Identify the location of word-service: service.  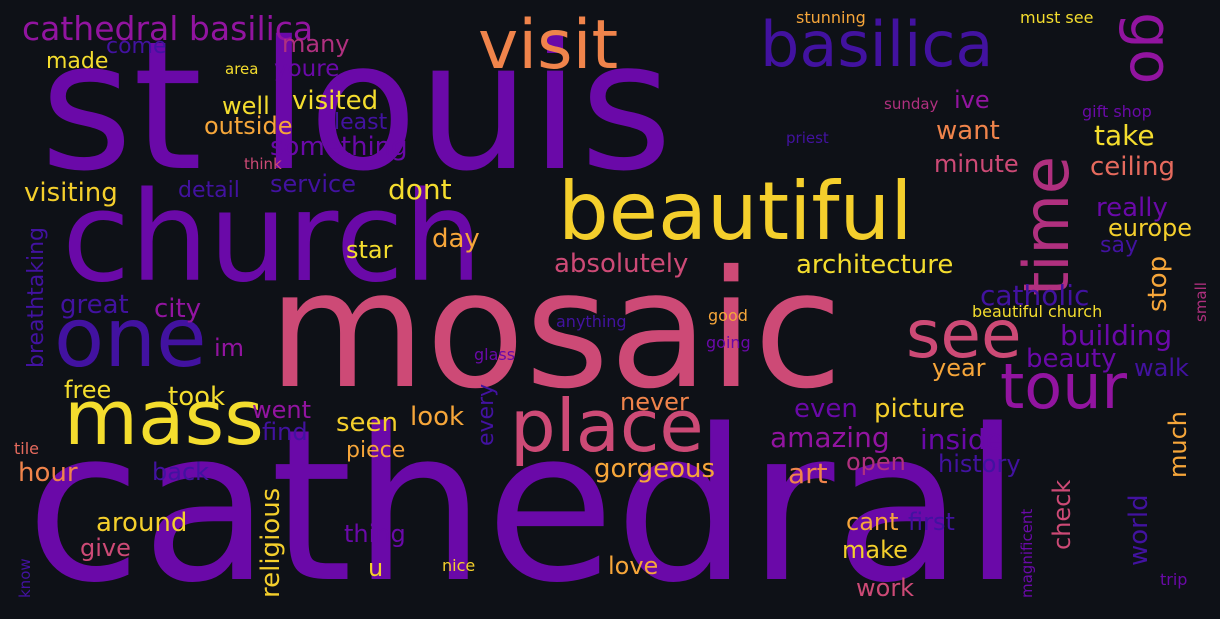
(313, 184).